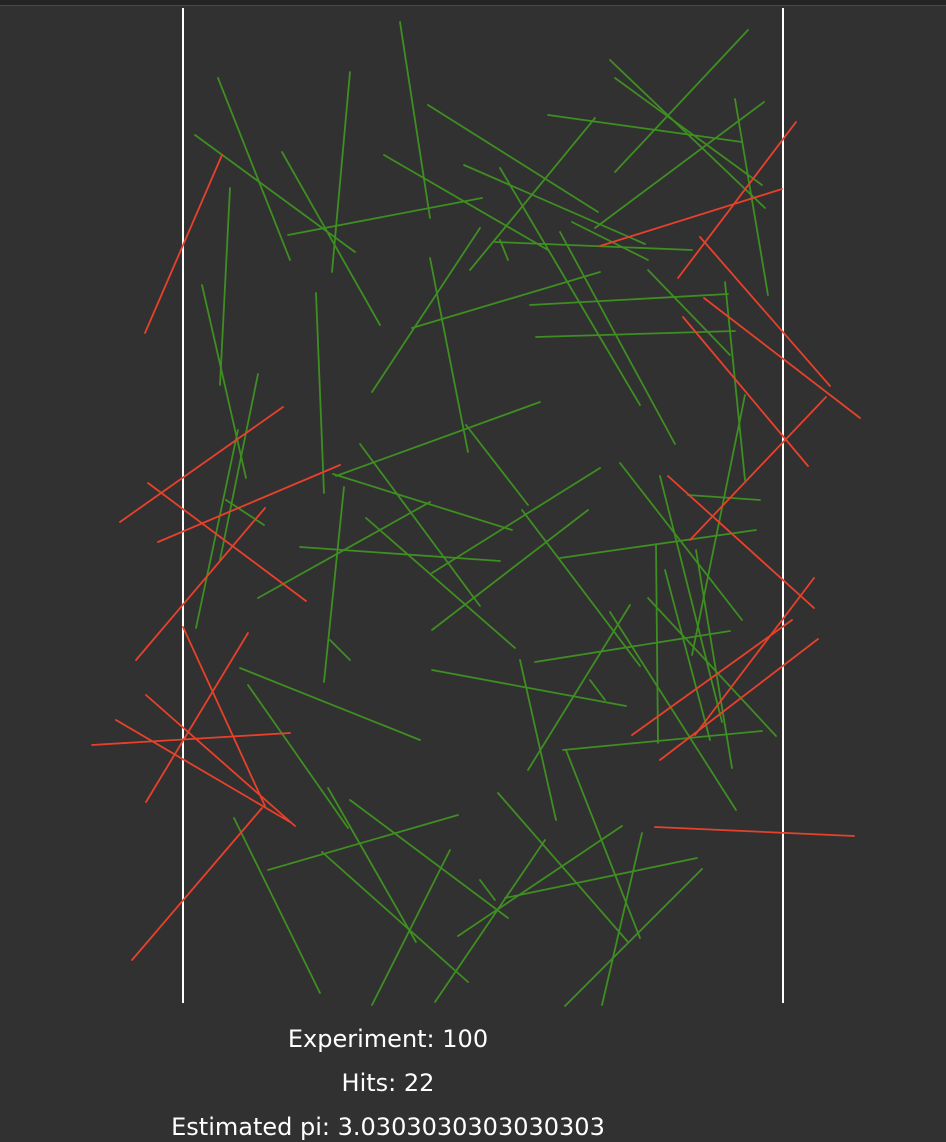 The image size is (946, 1142). What do you see at coordinates (388, 1083) in the screenshot?
I see `hits-count: Hits: 22` at bounding box center [388, 1083].